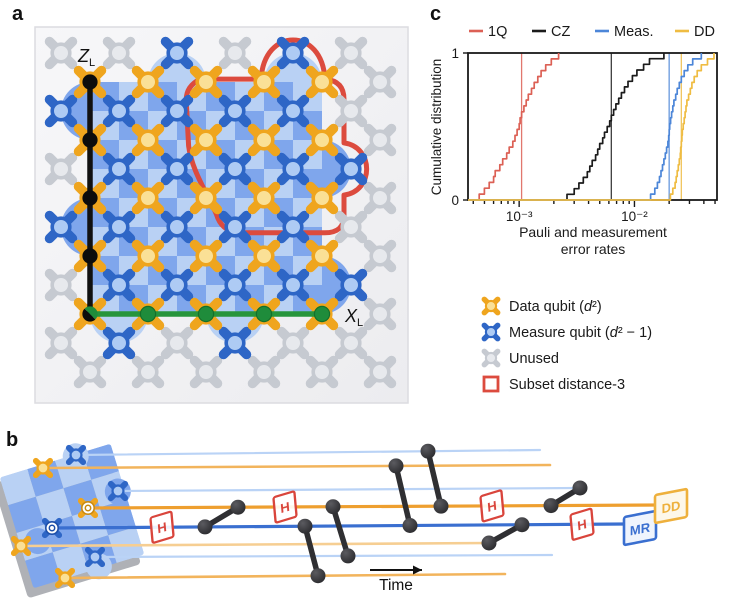 This screenshot has width=732, height=600. Describe the element at coordinates (264, 314) in the screenshot. I see `x-operator-dot` at that location.